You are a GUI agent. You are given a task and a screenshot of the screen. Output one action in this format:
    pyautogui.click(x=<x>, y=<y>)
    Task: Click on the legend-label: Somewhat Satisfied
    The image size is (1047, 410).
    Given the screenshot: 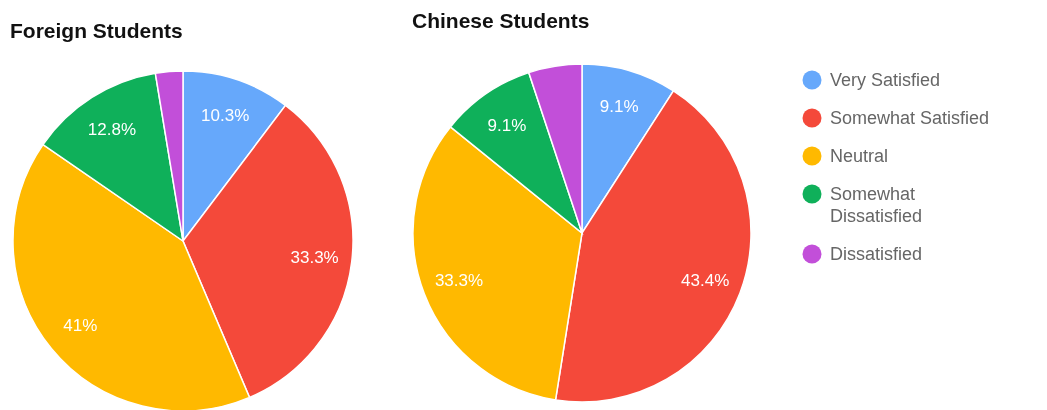 What is the action you would take?
    pyautogui.click(x=910, y=118)
    